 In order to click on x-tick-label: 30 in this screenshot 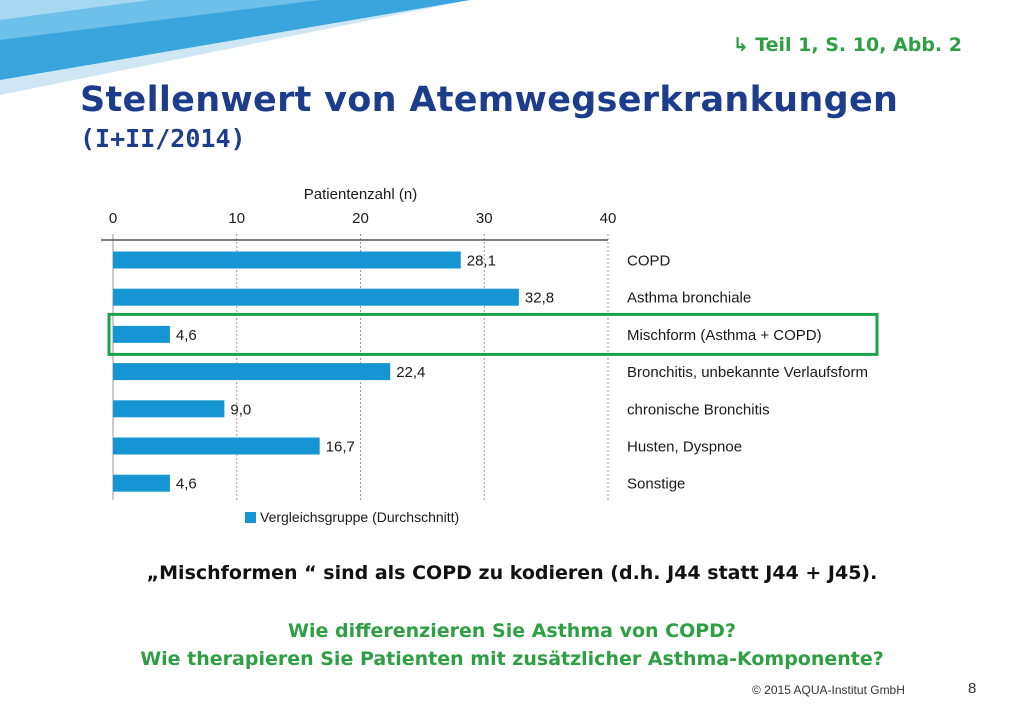, I will do `click(484, 218)`.